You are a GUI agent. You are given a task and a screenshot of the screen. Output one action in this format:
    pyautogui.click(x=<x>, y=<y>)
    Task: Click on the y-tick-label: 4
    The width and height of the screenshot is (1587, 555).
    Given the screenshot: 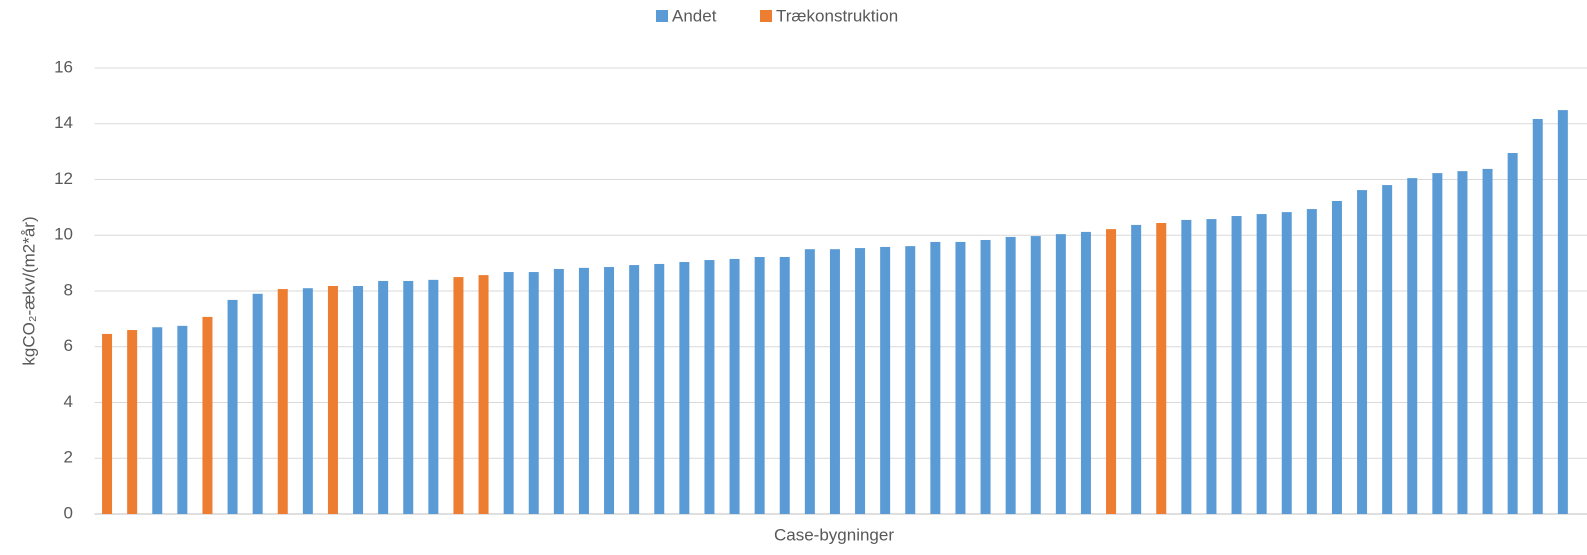 What is the action you would take?
    pyautogui.click(x=68, y=401)
    